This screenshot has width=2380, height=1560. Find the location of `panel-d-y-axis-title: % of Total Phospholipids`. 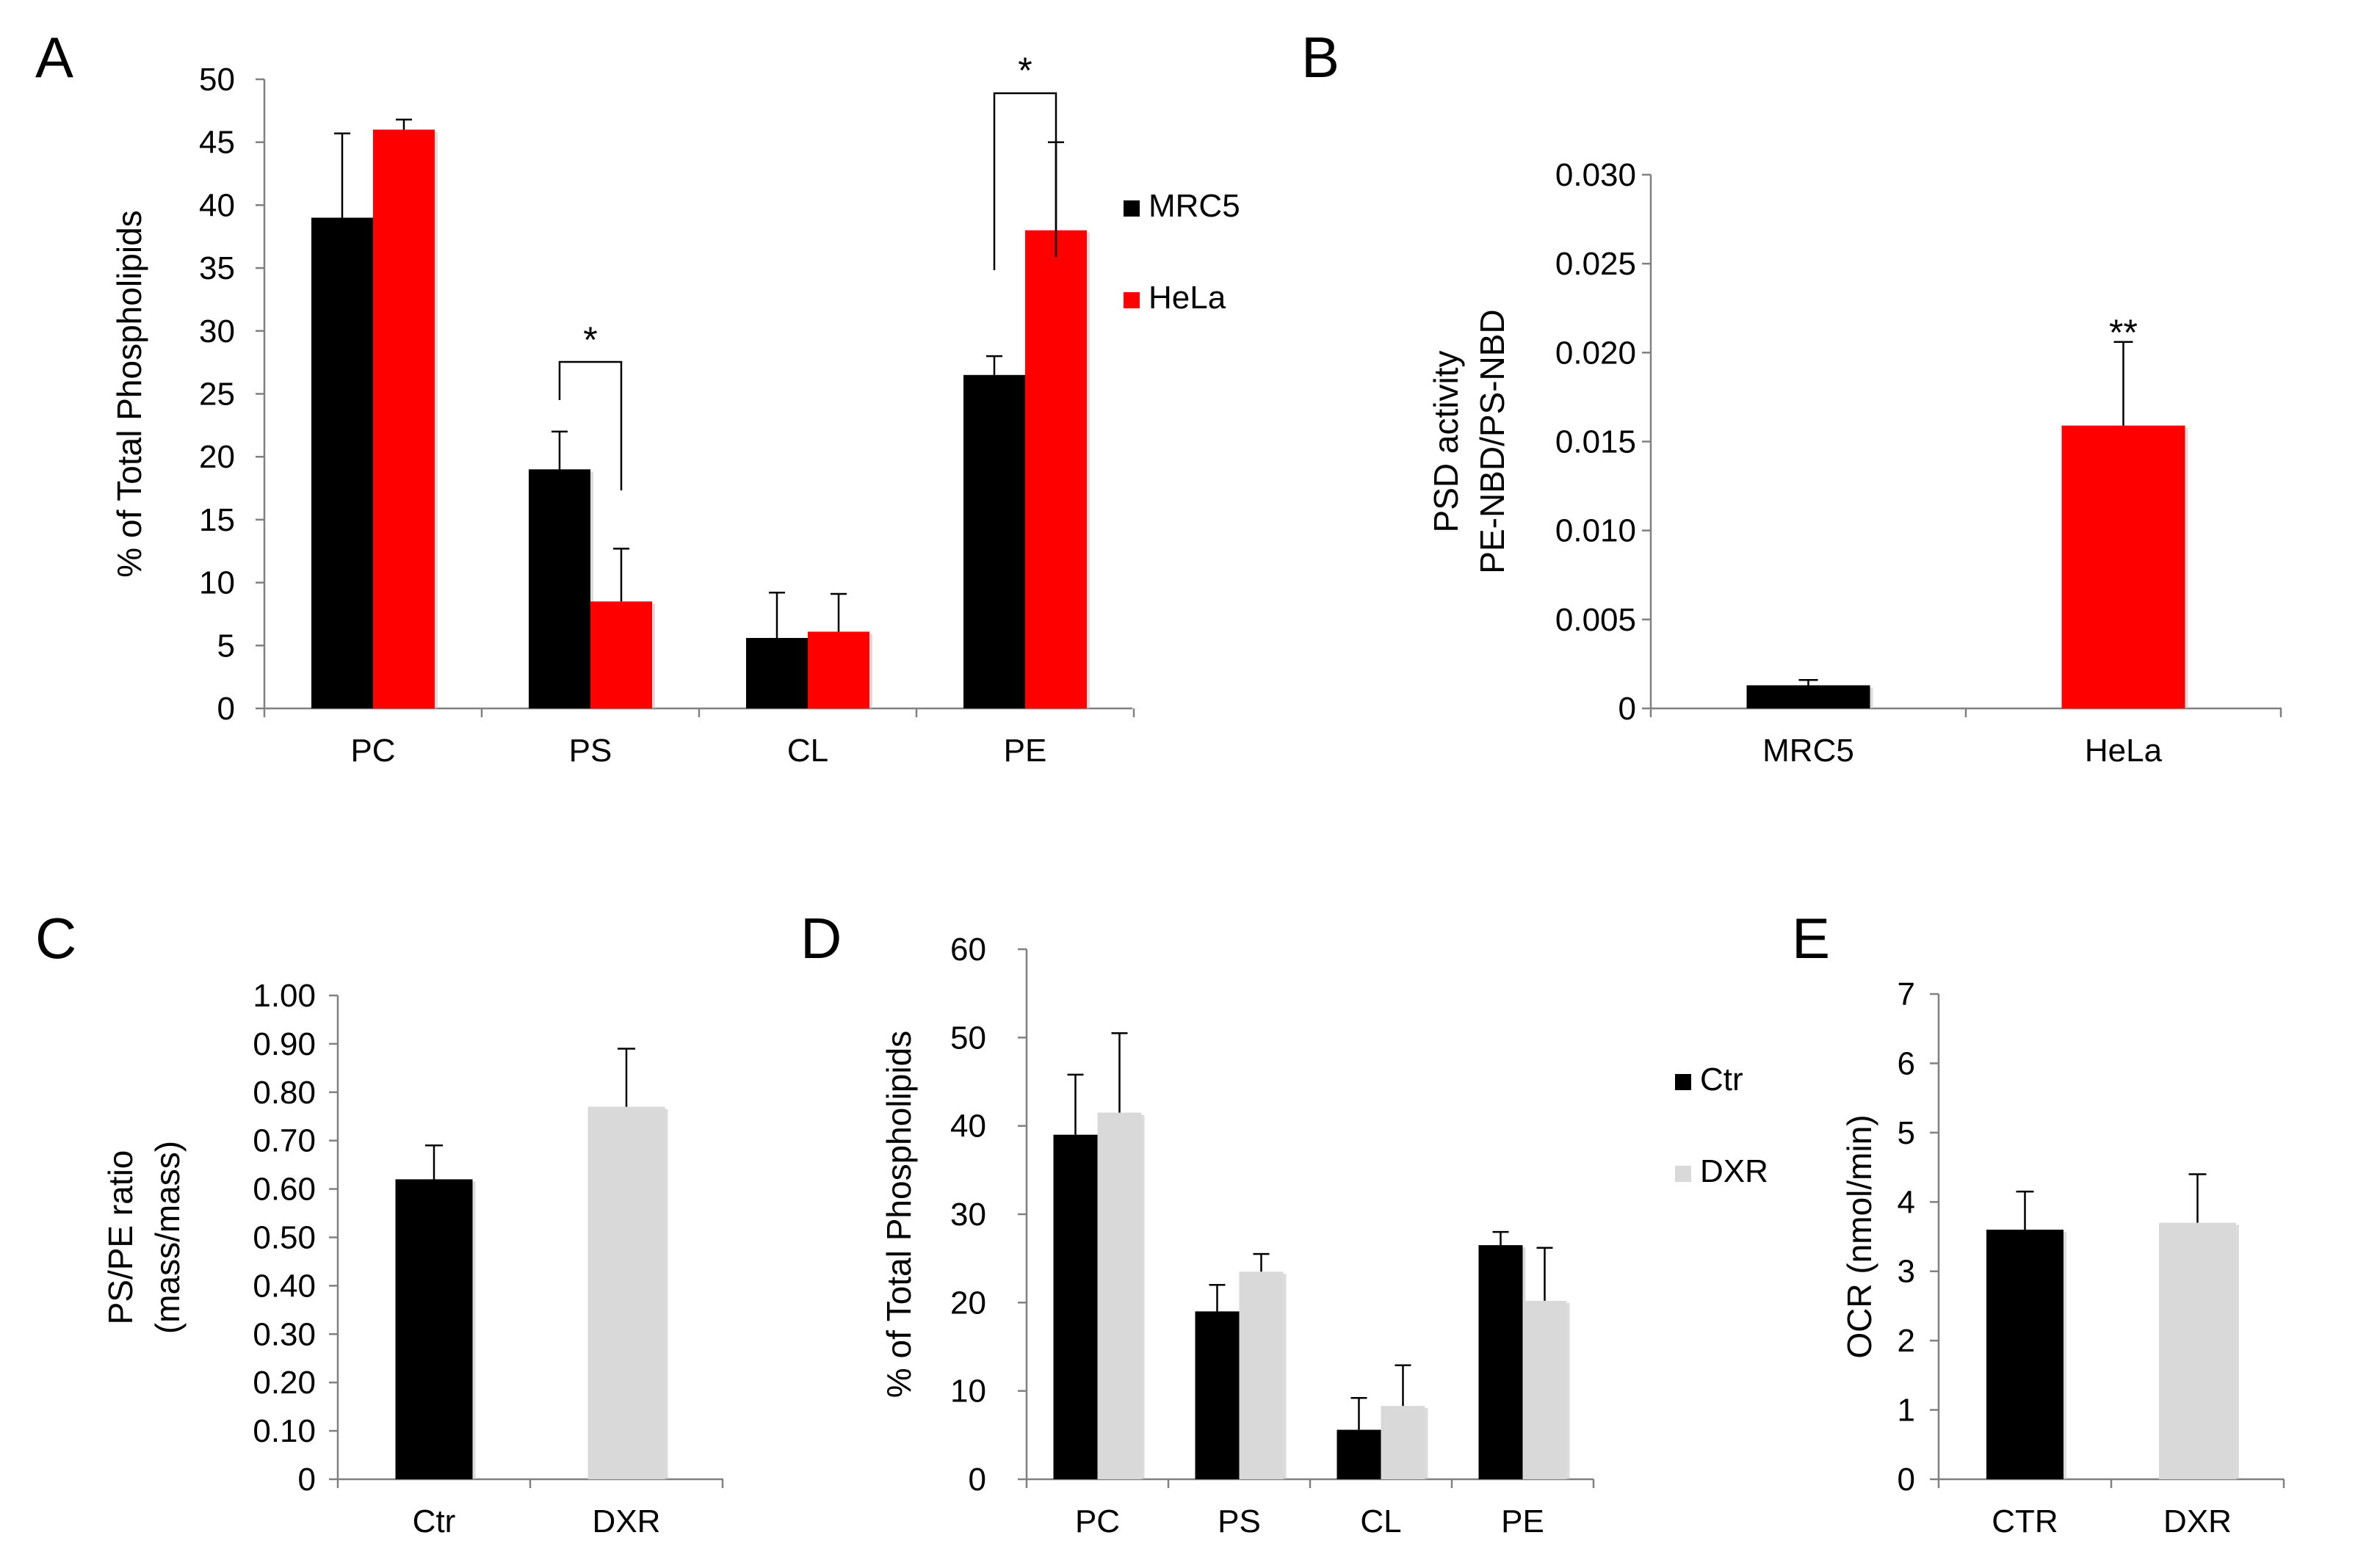

panel-d-y-axis-title: % of Total Phospholipids is located at coordinates (899, 1214).